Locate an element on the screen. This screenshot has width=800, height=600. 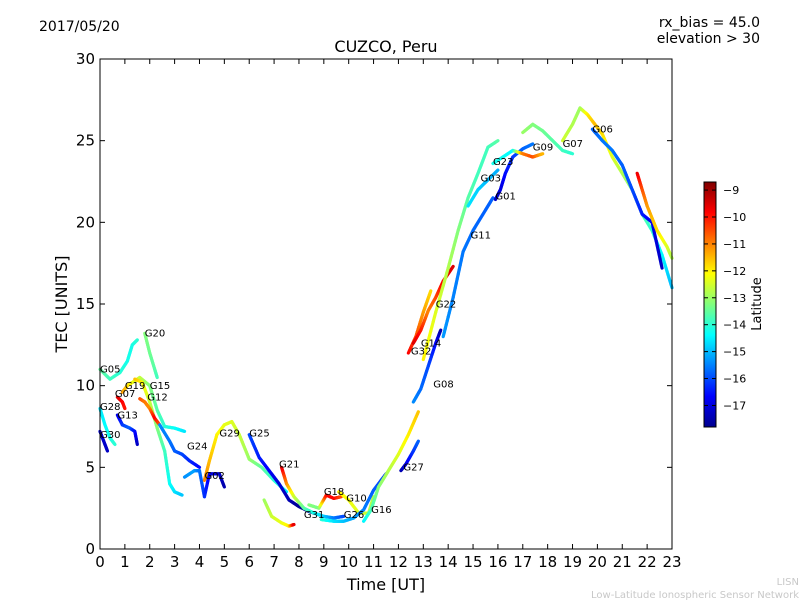
satellite-label: G27 is located at coordinates (413, 468).